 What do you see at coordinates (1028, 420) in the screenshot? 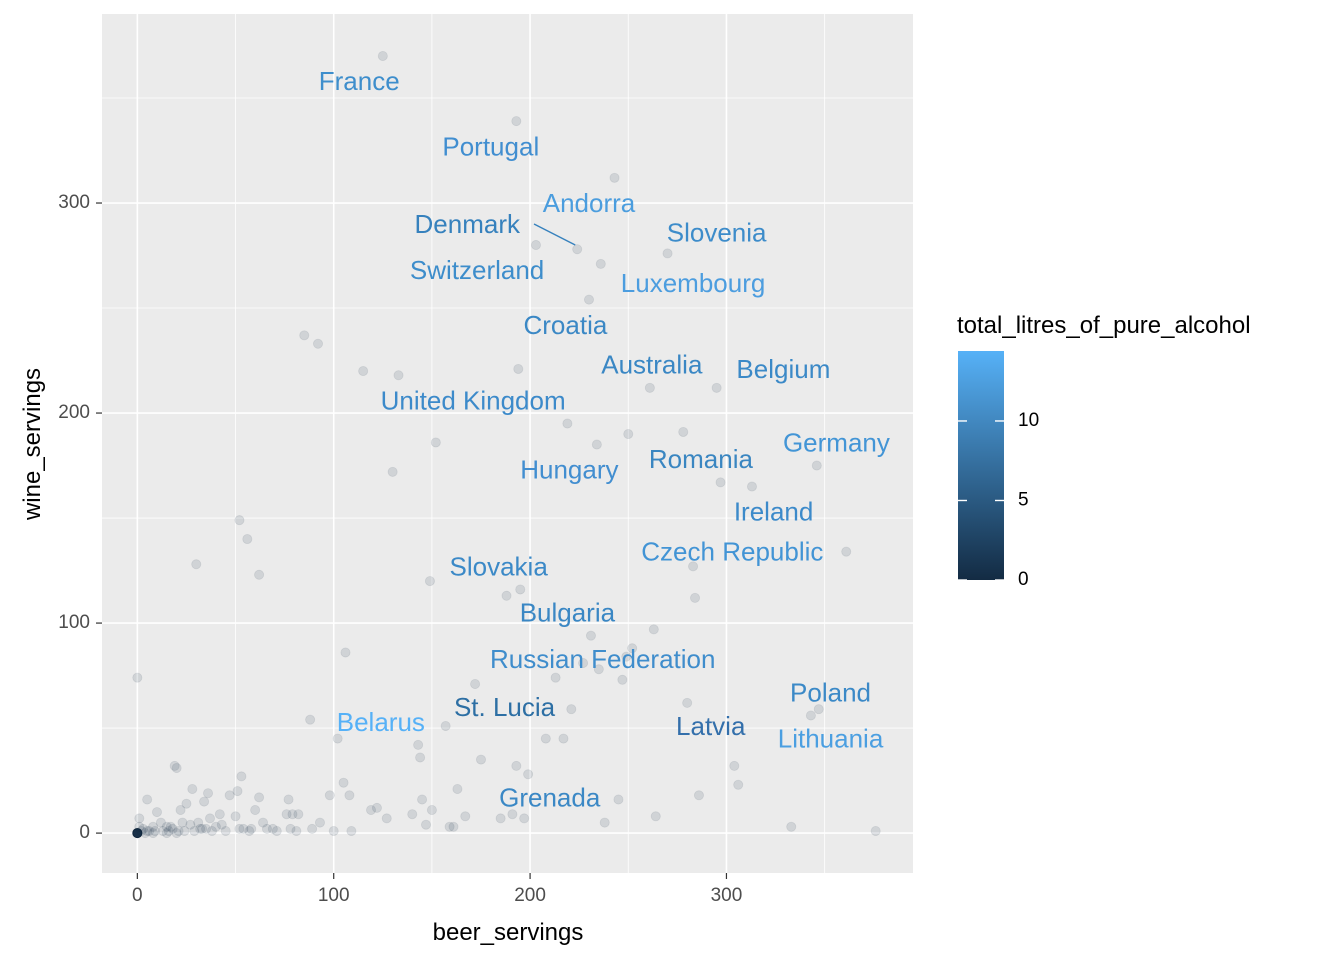
I see `legend-tick-label: 10` at bounding box center [1028, 420].